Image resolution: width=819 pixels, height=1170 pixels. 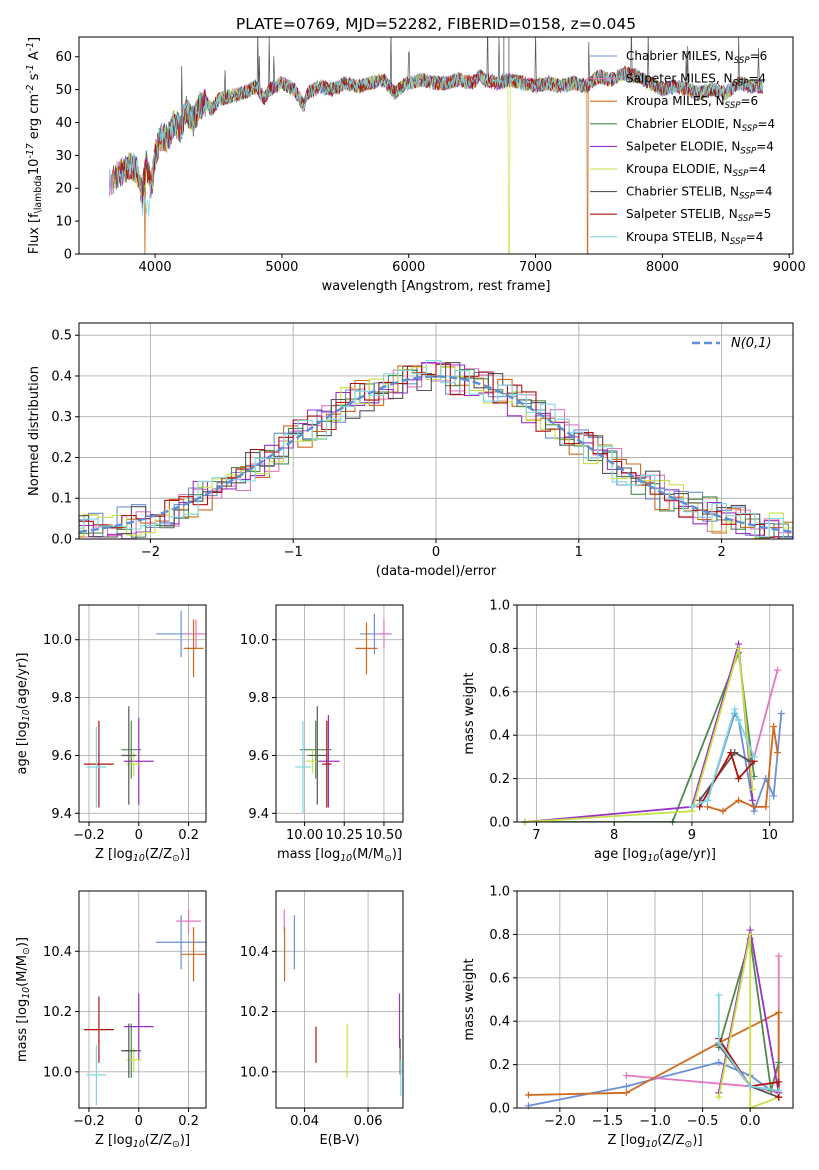 What do you see at coordinates (68, 255) in the screenshot?
I see `y-tick-label: 0` at bounding box center [68, 255].